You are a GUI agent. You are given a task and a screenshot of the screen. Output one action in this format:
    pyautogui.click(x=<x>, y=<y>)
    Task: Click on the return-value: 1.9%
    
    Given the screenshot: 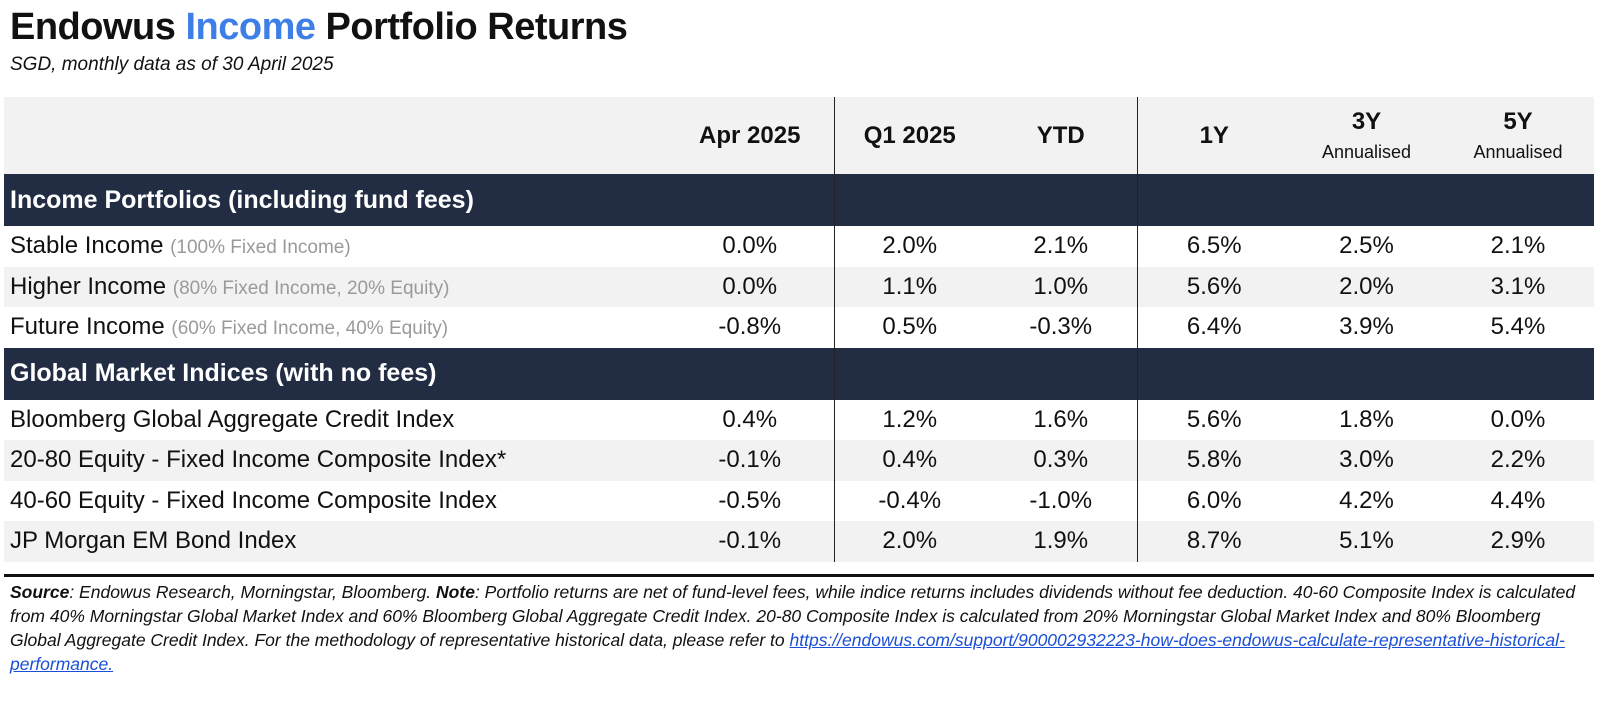 What is the action you would take?
    pyautogui.click(x=1061, y=541)
    